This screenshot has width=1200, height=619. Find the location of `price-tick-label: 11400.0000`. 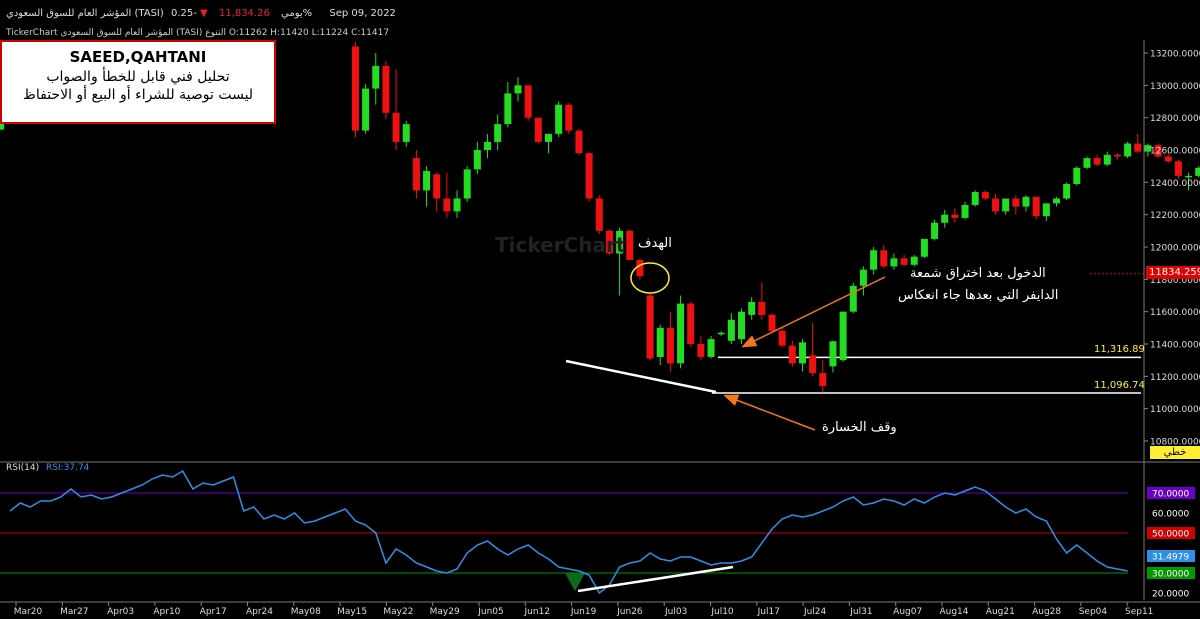

price-tick-label: 11400.0000 is located at coordinates (1175, 346).